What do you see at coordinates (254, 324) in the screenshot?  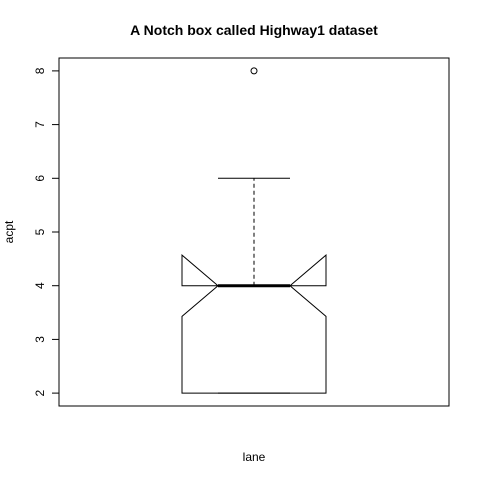 I see `notched-box` at bounding box center [254, 324].